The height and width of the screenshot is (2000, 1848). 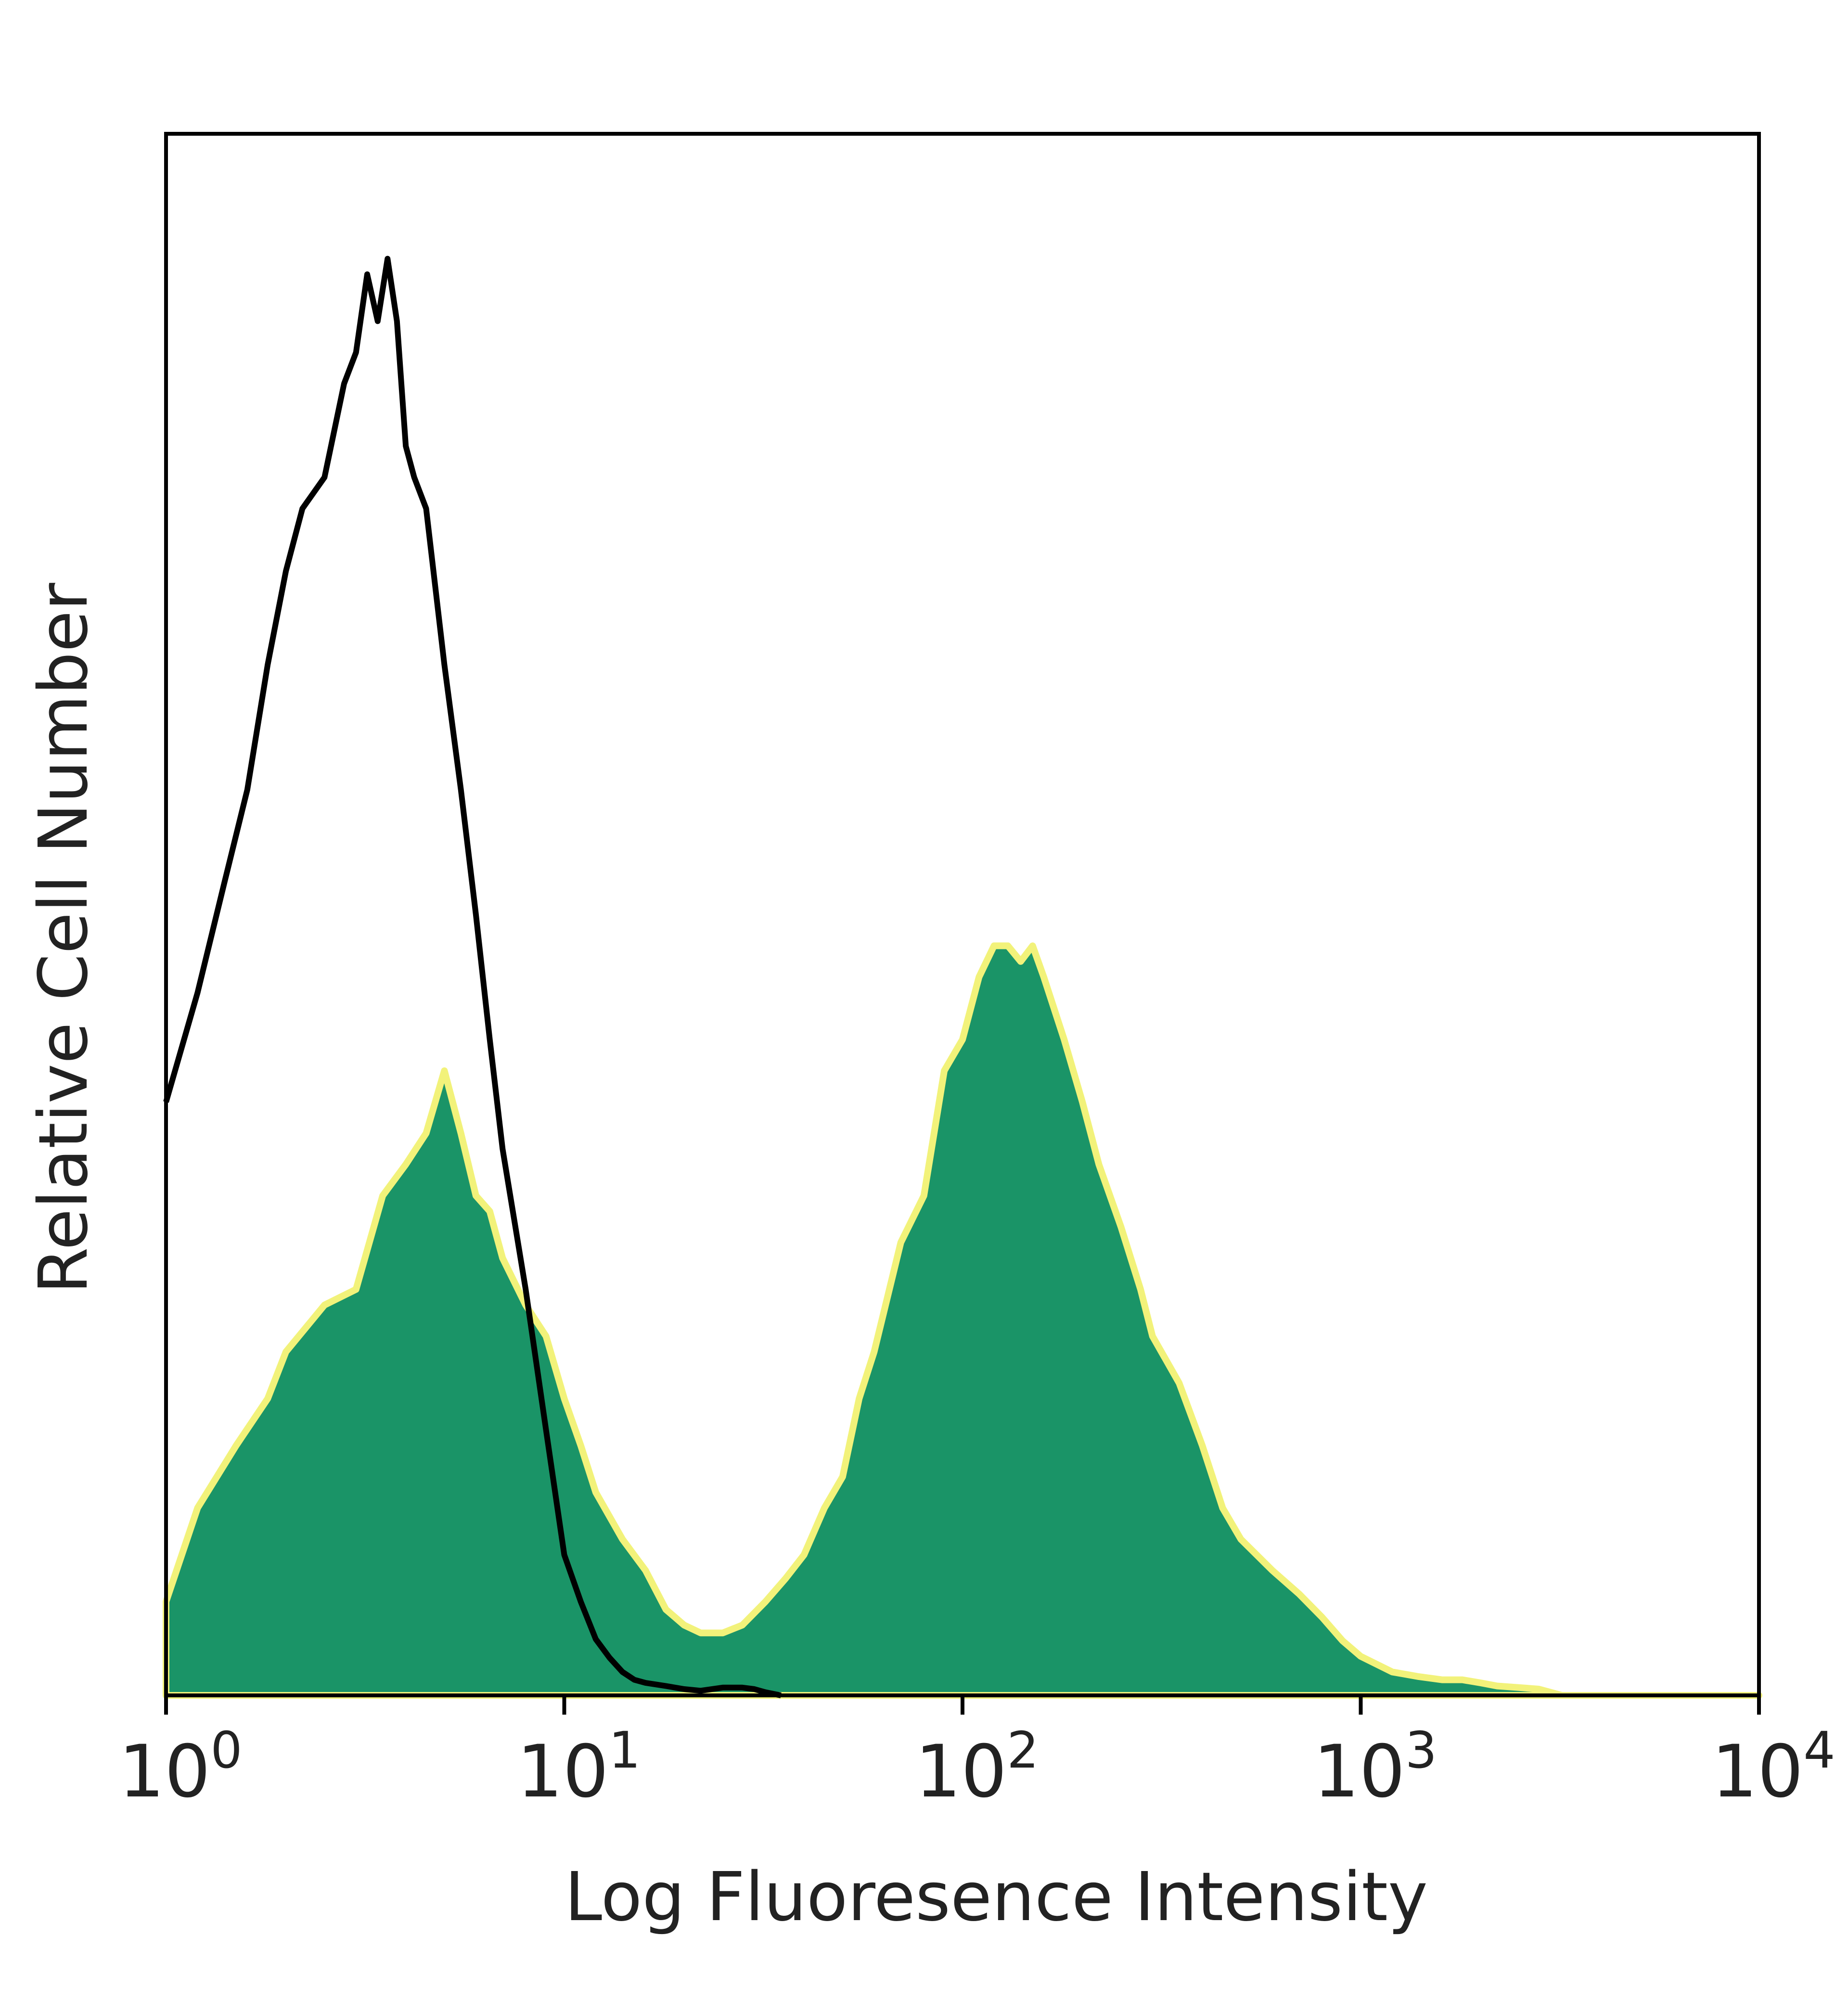 What do you see at coordinates (996, 1897) in the screenshot?
I see `x-axis-label: Log Fluoresence Intensity` at bounding box center [996, 1897].